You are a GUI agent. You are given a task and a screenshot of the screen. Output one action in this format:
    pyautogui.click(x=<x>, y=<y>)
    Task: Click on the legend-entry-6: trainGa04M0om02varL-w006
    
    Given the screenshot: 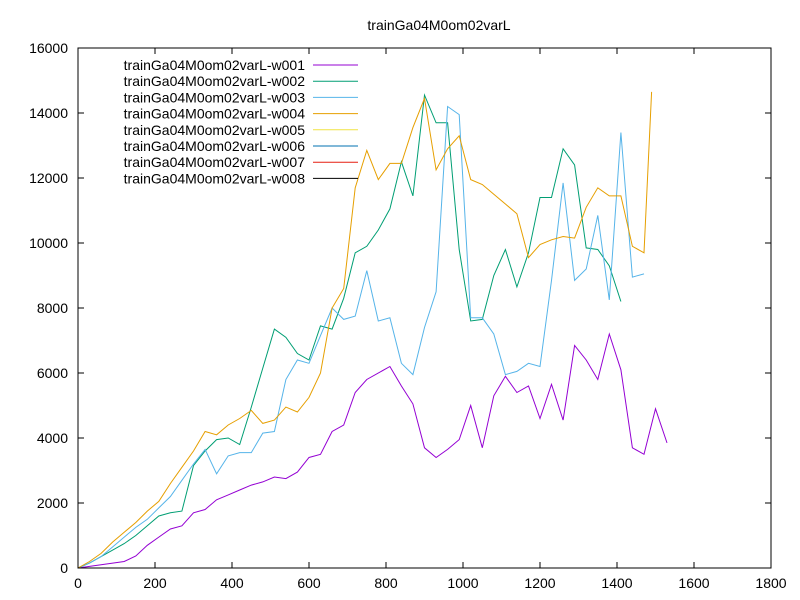 What is the action you would take?
    pyautogui.click(x=241, y=146)
    